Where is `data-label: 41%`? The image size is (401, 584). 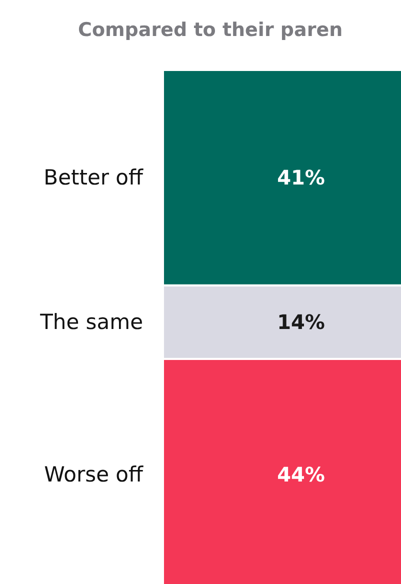 data-label: 41% is located at coordinates (301, 178).